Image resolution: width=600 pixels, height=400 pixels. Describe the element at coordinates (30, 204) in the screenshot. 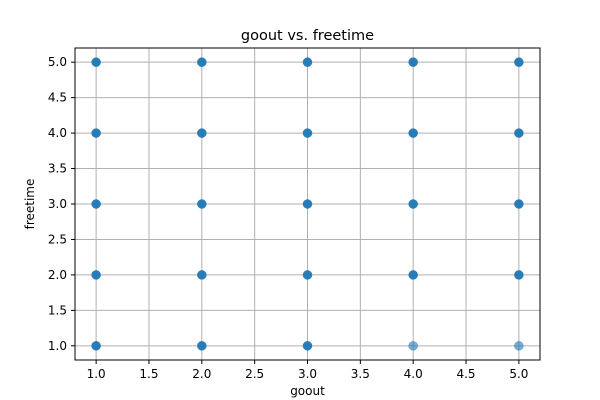

I see `y-axis-title: freetime` at that location.